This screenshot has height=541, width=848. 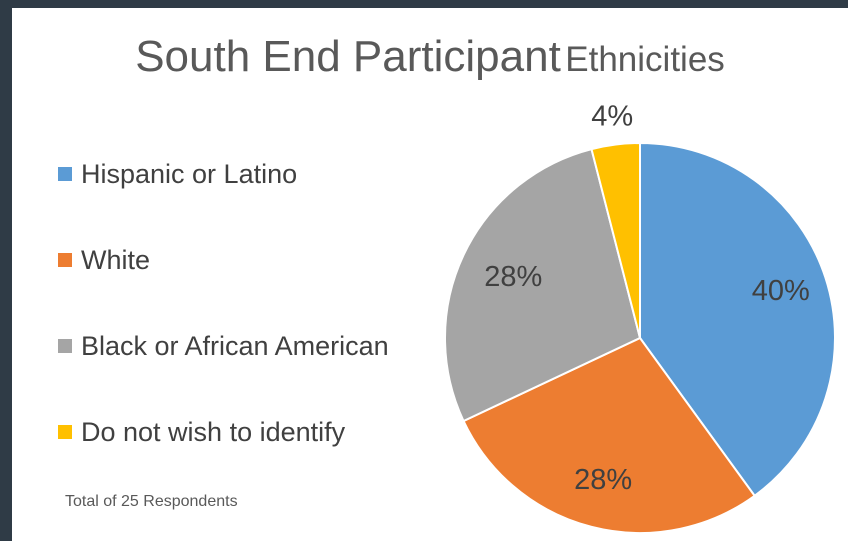 What do you see at coordinates (213, 431) in the screenshot?
I see `legend-label: Do not wish to identify` at bounding box center [213, 431].